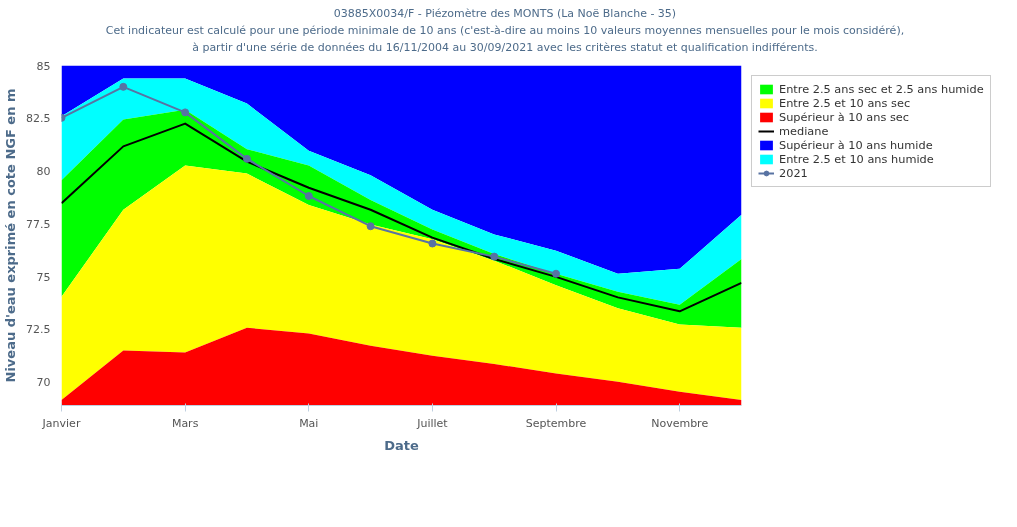 The image size is (1017, 527). I want to click on x-tick-label: Septembre, so click(556, 423).